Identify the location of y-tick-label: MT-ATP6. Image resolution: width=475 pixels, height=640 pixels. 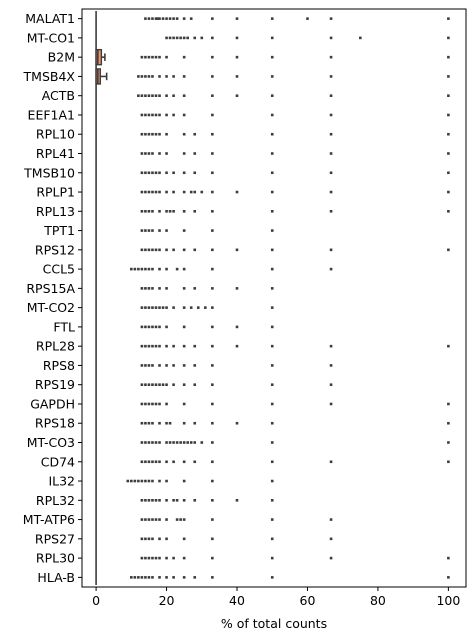
(49, 519).